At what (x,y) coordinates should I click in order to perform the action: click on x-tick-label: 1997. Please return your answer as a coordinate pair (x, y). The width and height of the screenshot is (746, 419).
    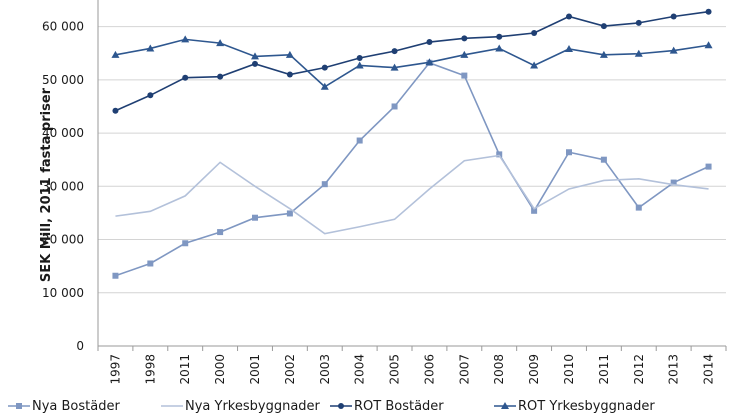
    Looking at the image, I should click on (115, 369).